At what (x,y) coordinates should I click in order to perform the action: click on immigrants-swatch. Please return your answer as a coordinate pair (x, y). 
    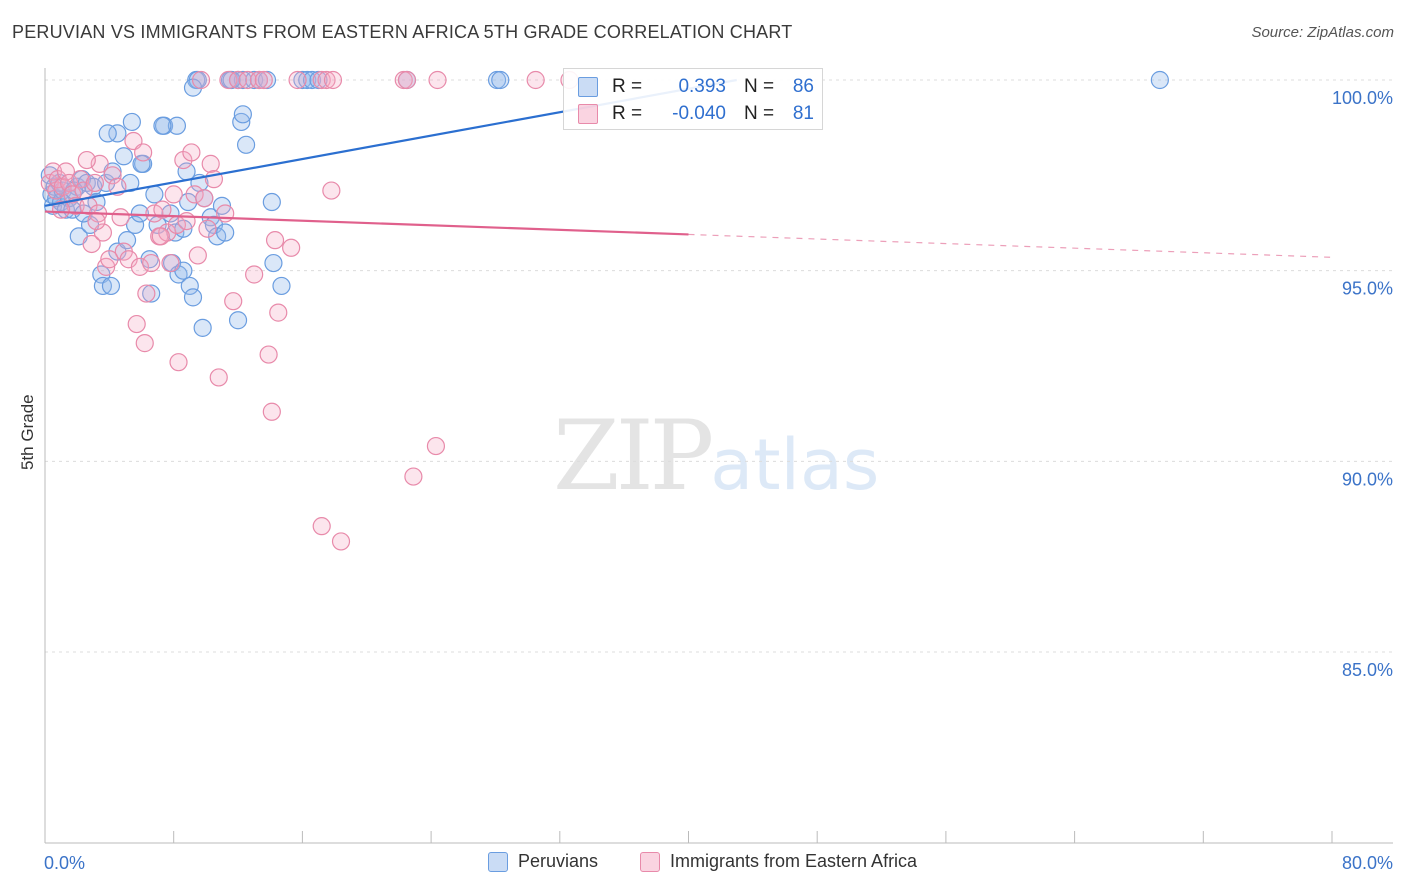
    Looking at the image, I should click on (588, 114).